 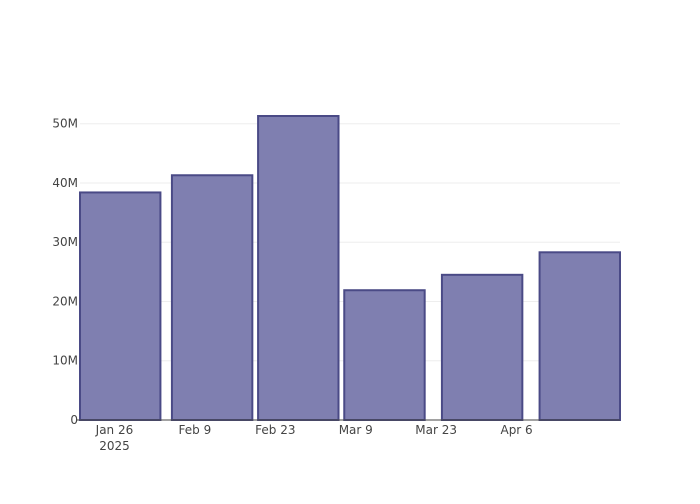 What do you see at coordinates (356, 430) in the screenshot?
I see `x-tick-label: Mar 9` at bounding box center [356, 430].